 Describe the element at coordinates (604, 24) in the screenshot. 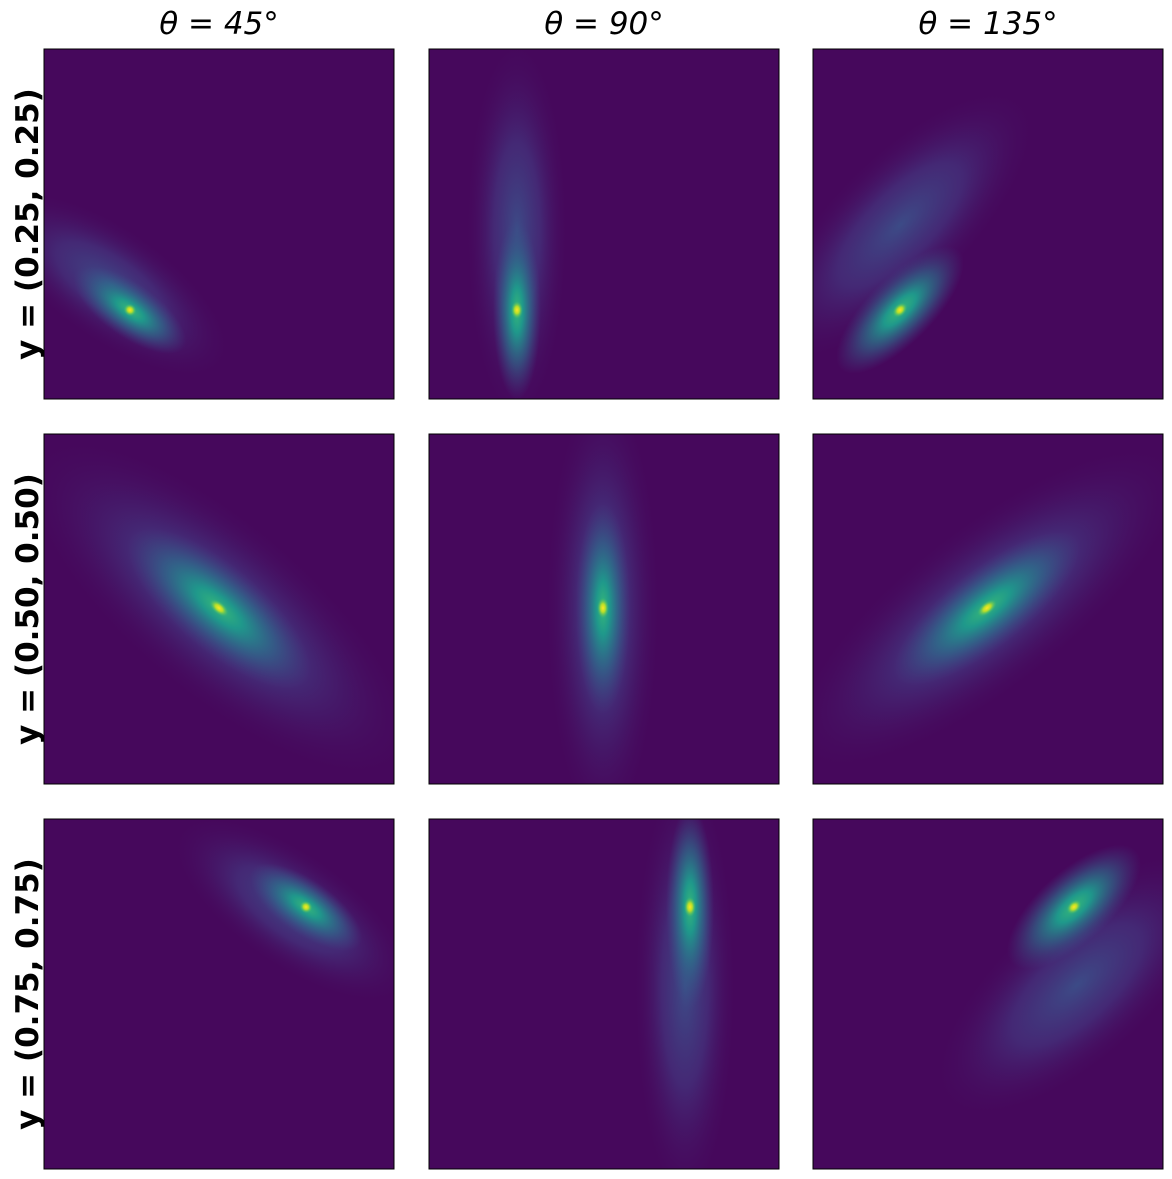

I see `column-title: θ = 90°` at that location.